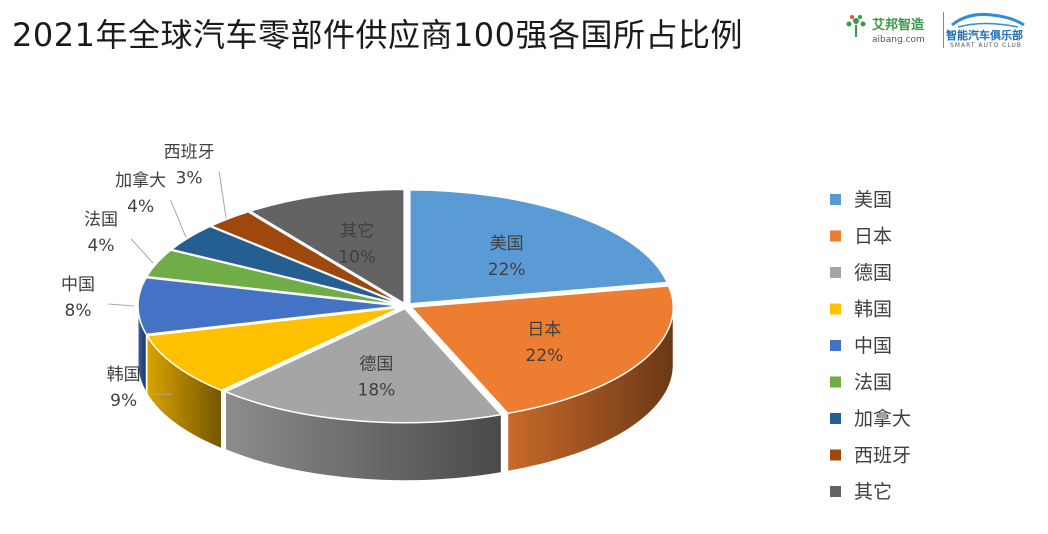 This screenshot has width=1048, height=534. Describe the element at coordinates (378, 35) in the screenshot. I see `chart-title: 2021年全球汽车零部件供应商100强各国所占比例` at that location.